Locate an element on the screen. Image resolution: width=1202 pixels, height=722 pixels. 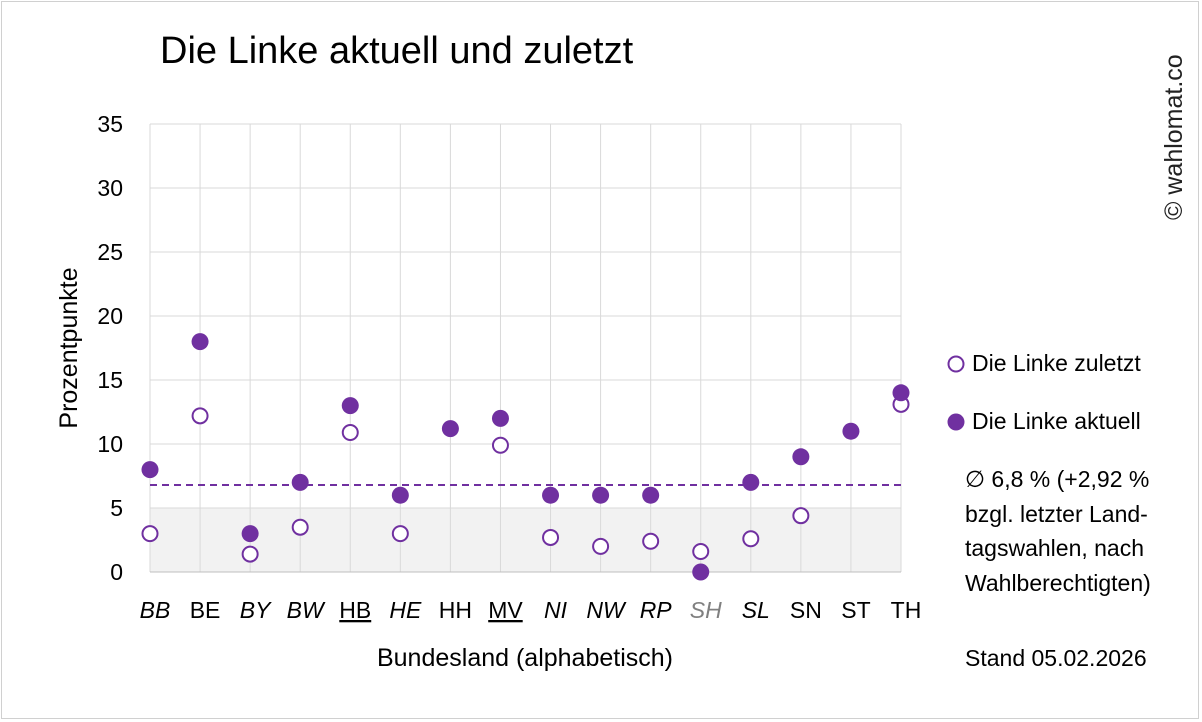
x-tick-label: BY is located at coordinates (256, 610).